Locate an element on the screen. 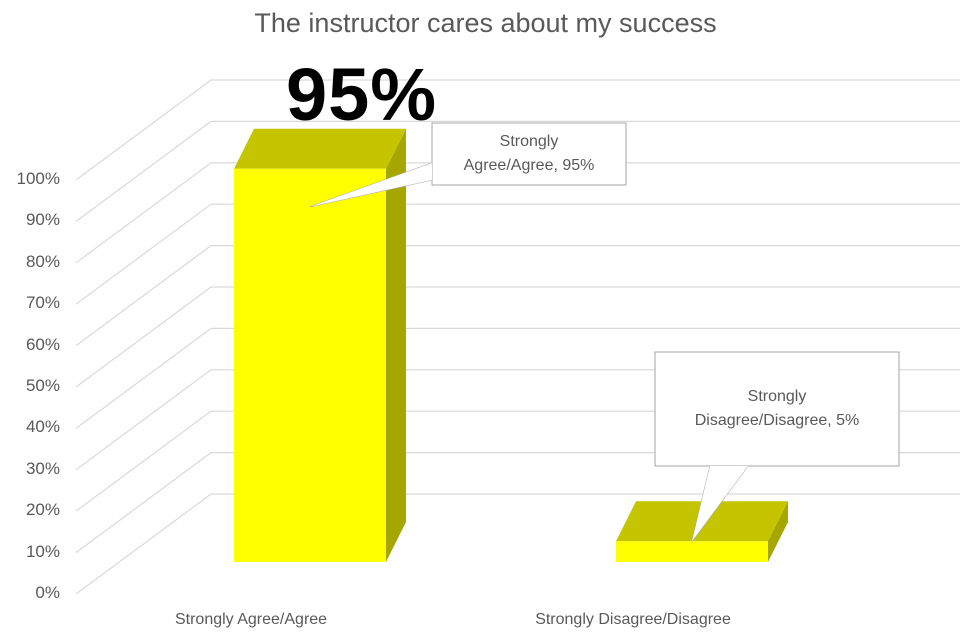 This screenshot has width=971, height=634. y-tick-label: 70% is located at coordinates (42, 303).